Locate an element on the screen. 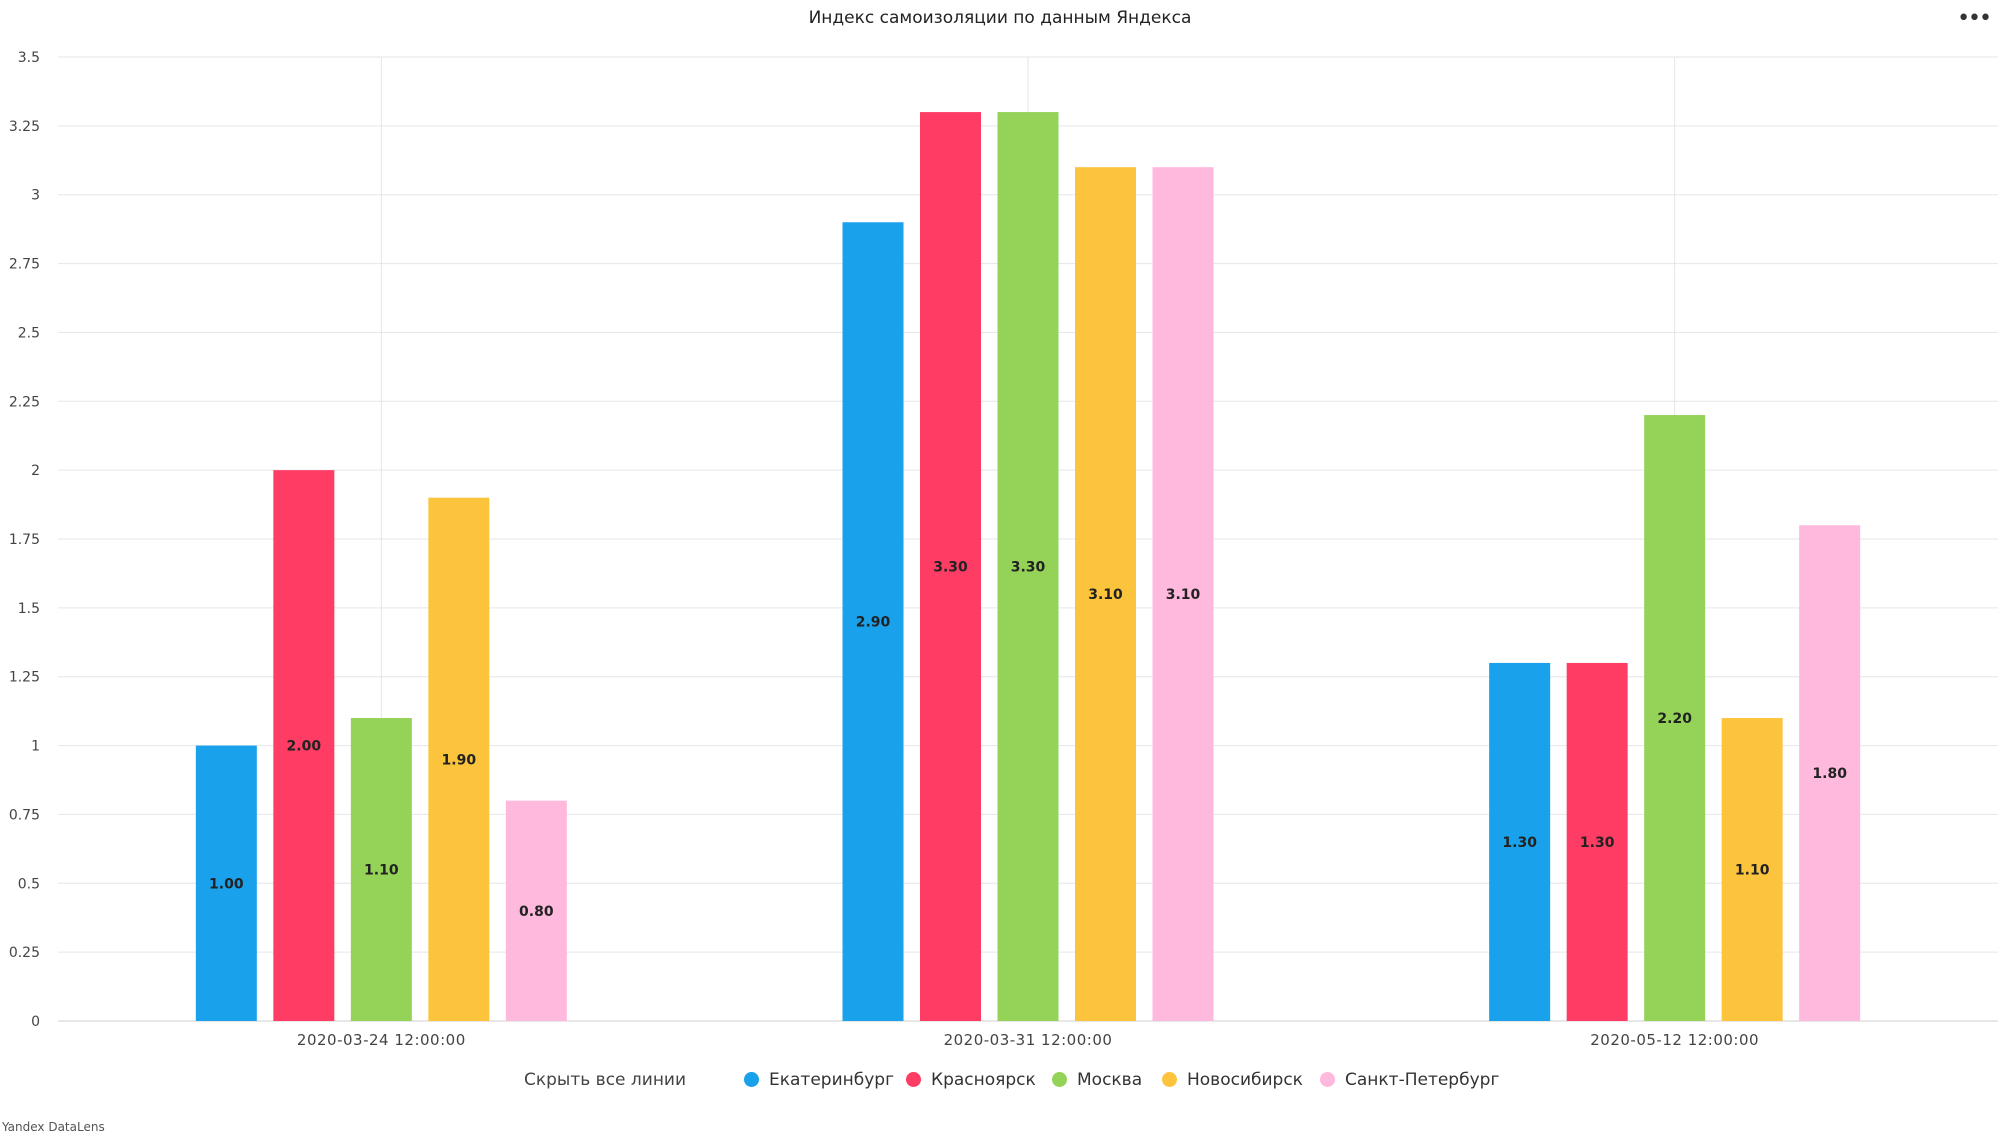  more-menu-icon: ••• is located at coordinates (1974, 18).